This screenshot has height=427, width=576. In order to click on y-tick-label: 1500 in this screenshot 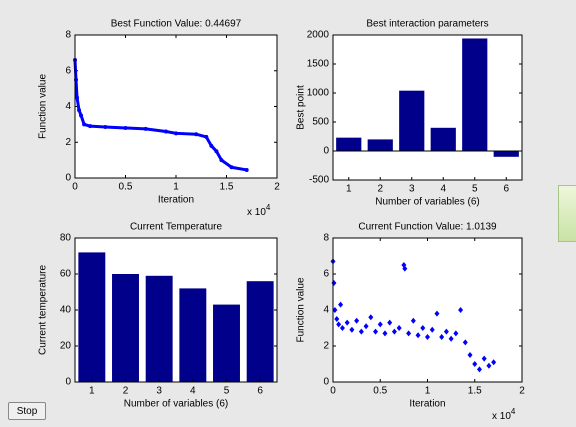, I will do `click(318, 64)`.